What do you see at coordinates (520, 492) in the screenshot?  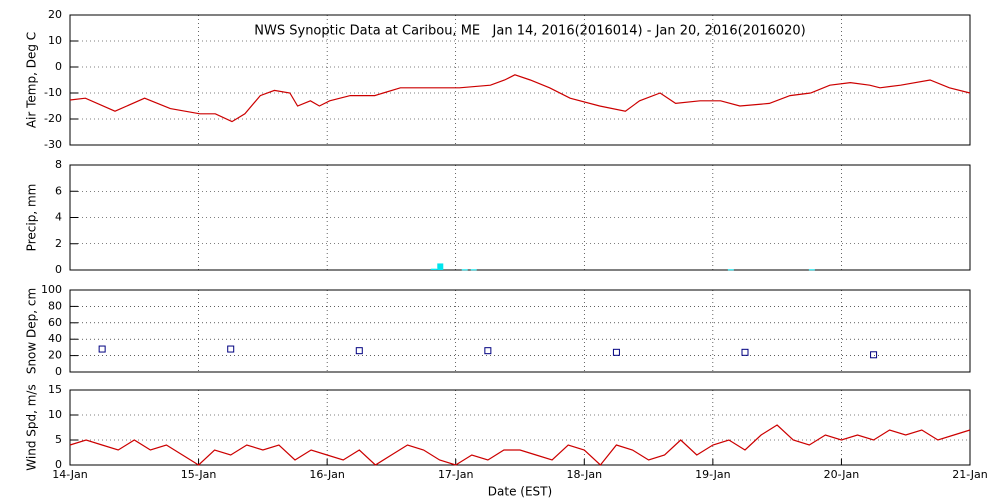 I see `x-axis-label: Date (EST)` at bounding box center [520, 492].